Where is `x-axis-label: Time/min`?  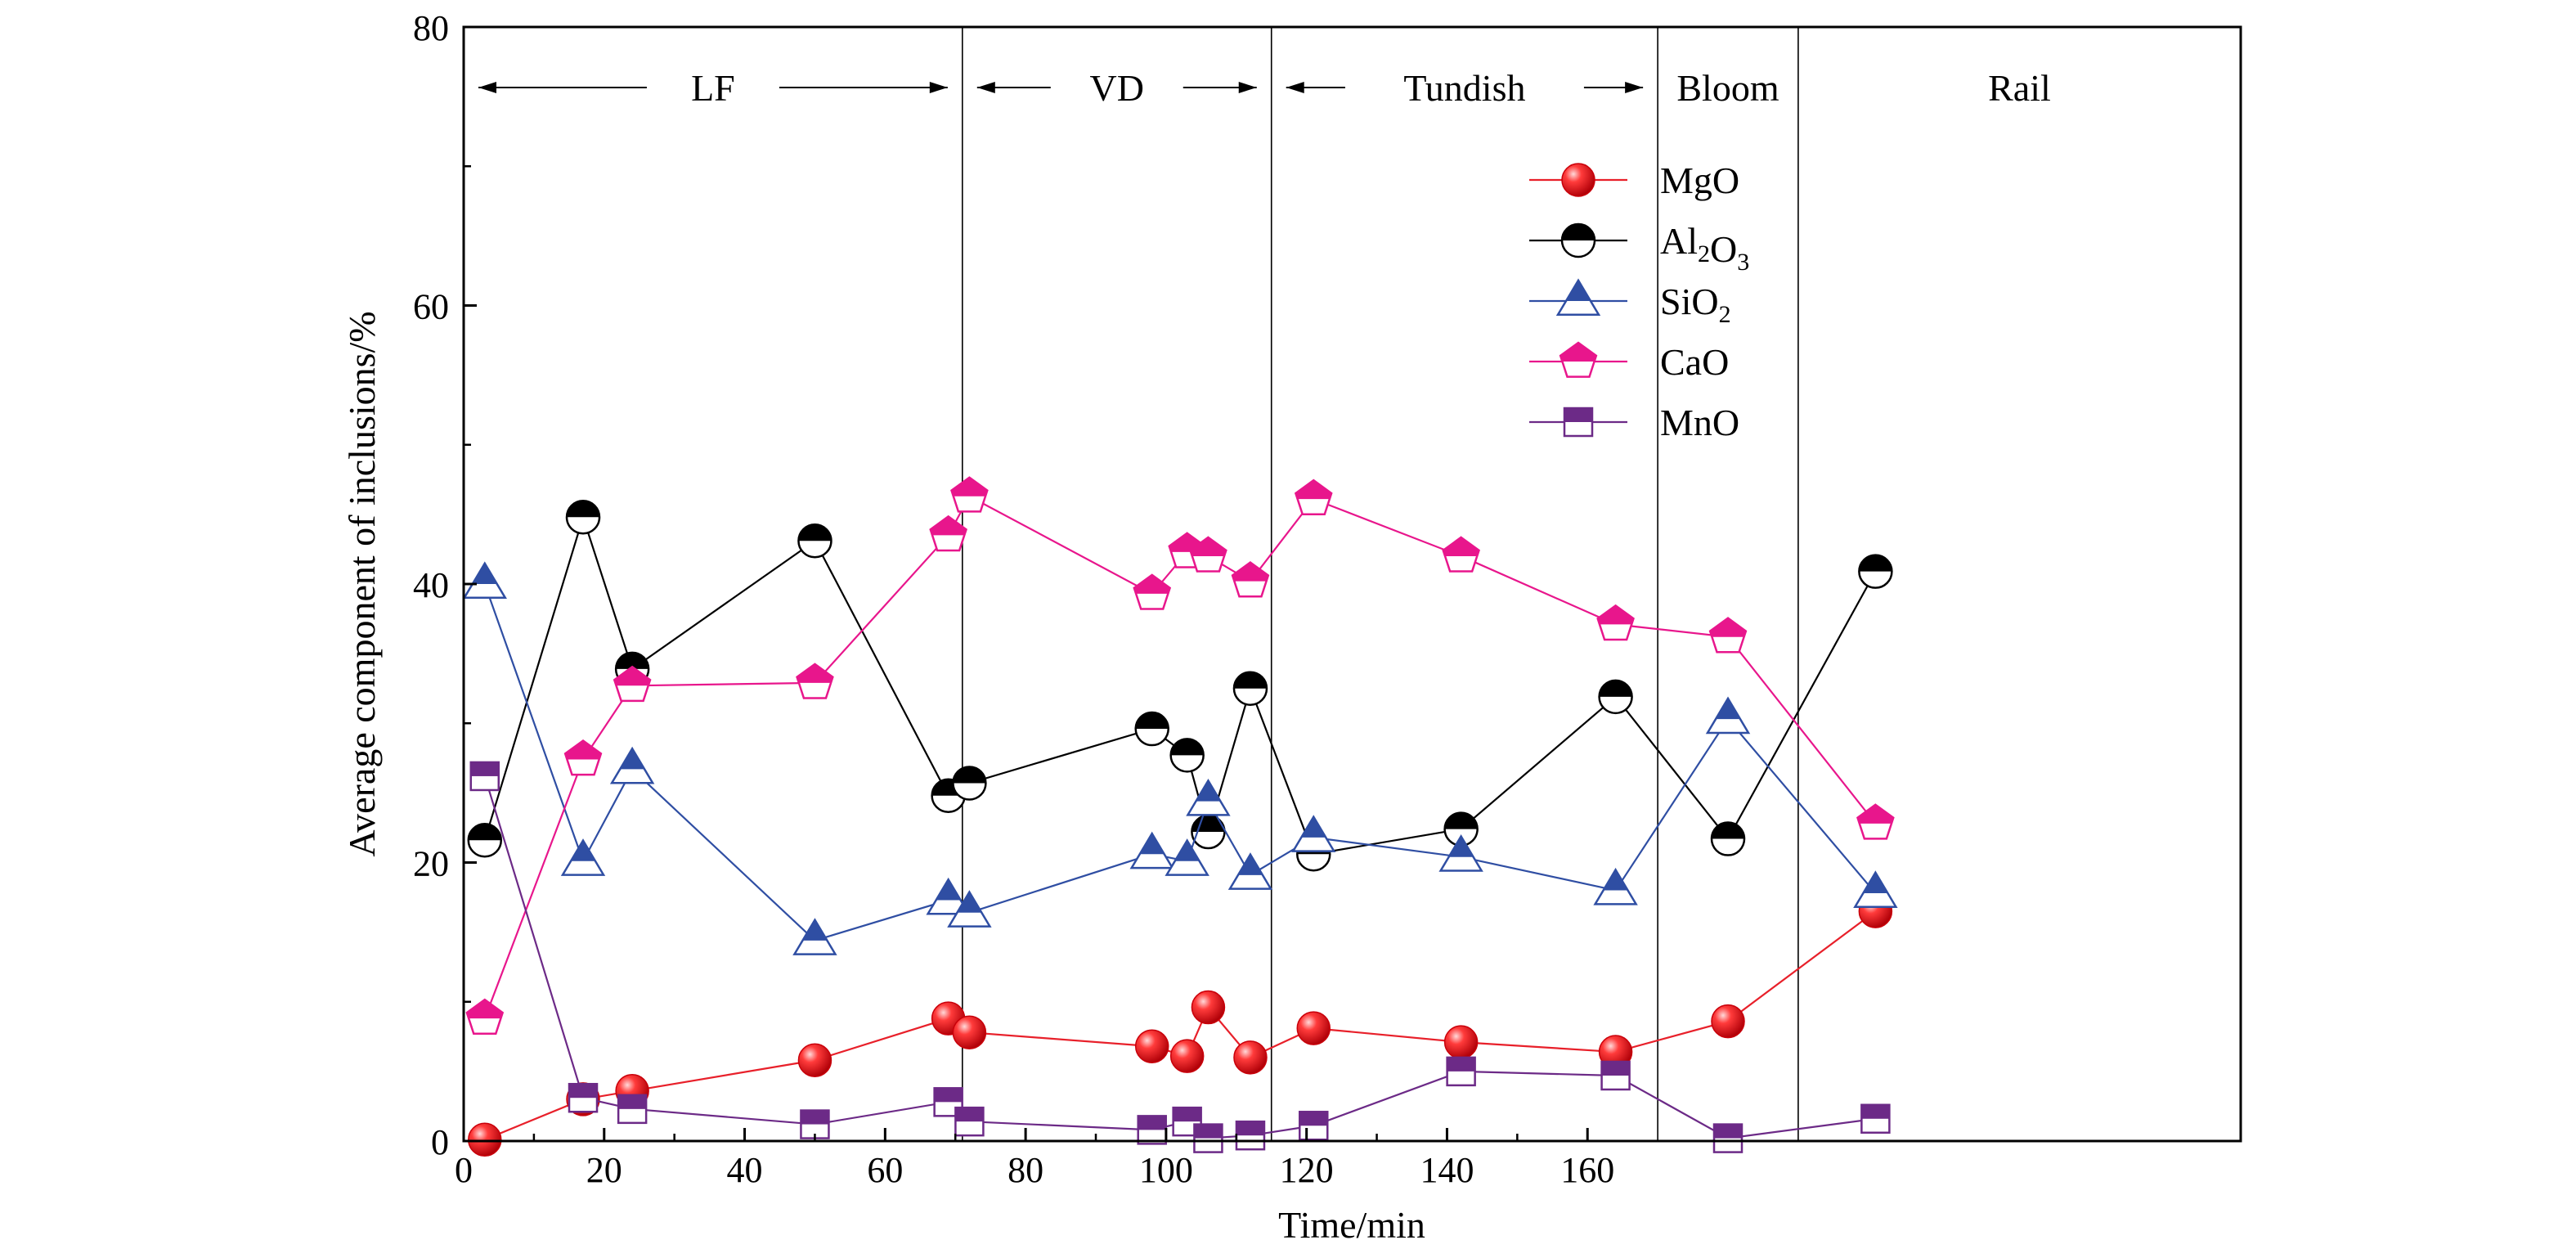
x-axis-label: Time/min is located at coordinates (1351, 1225).